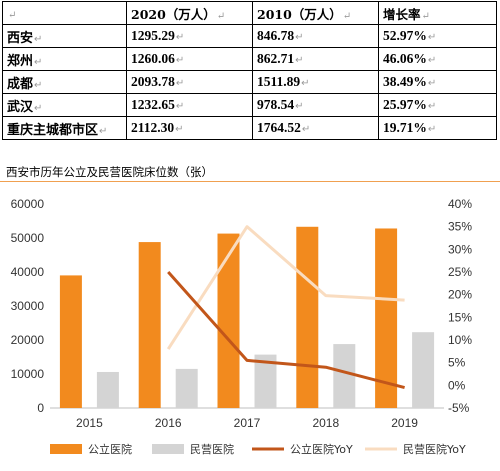 This screenshot has width=500, height=471. I want to click on cell-text: 成都, so click(20, 84).